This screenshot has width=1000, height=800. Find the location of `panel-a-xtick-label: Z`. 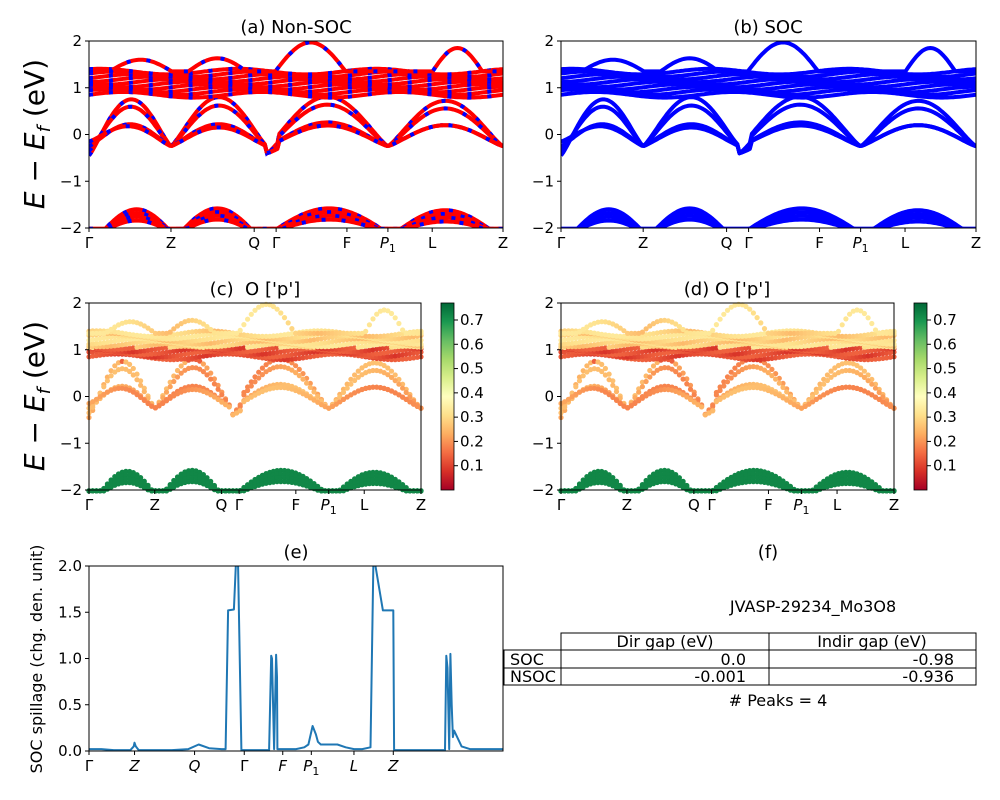

panel-a-xtick-label: Z is located at coordinates (503, 243).